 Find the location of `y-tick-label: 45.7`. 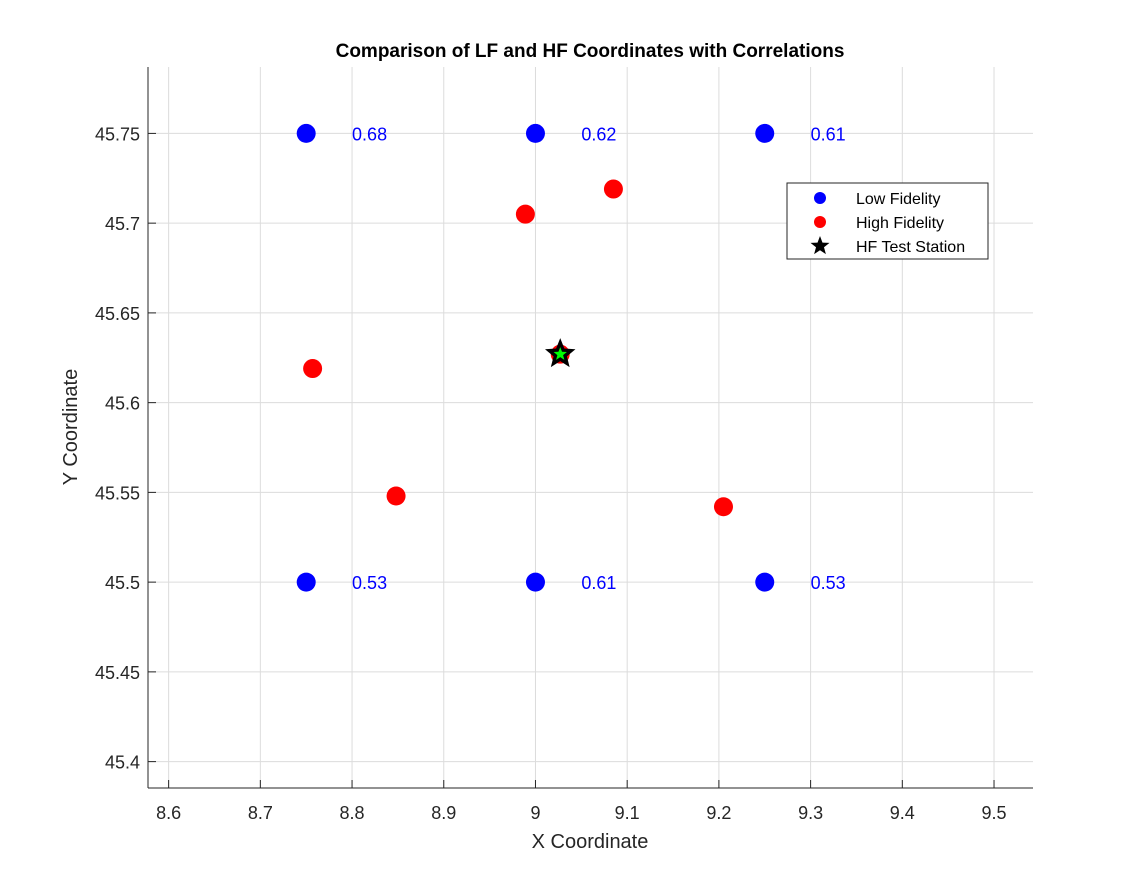

y-tick-label: 45.7 is located at coordinates (122, 224).